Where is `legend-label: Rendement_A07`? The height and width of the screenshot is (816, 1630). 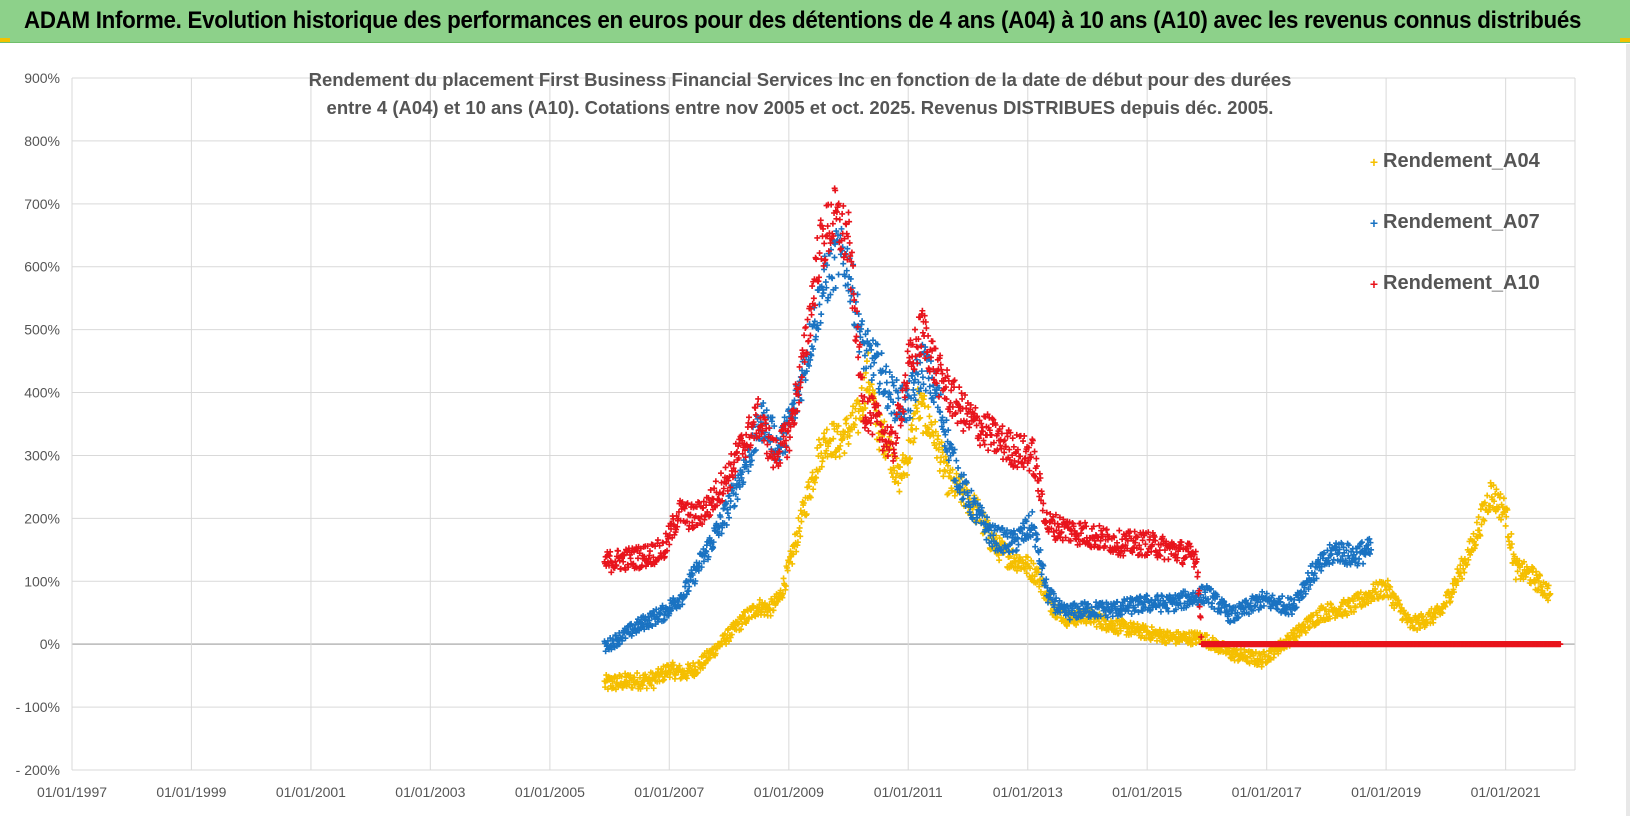 legend-label: Rendement_A07 is located at coordinates (1461, 222).